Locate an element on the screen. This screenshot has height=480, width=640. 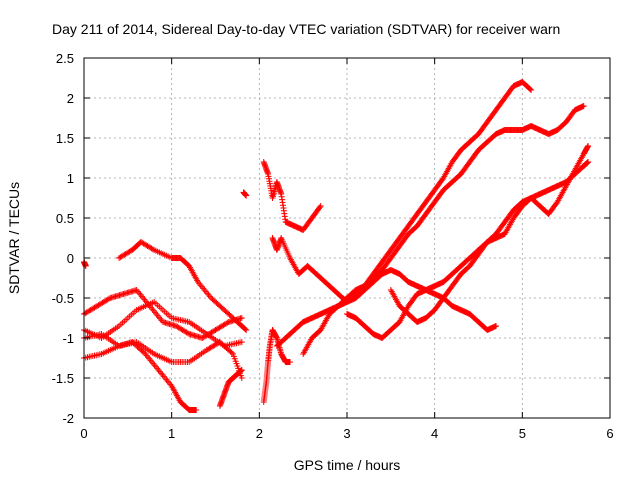
x-tick-label: 4 is located at coordinates (434, 433).